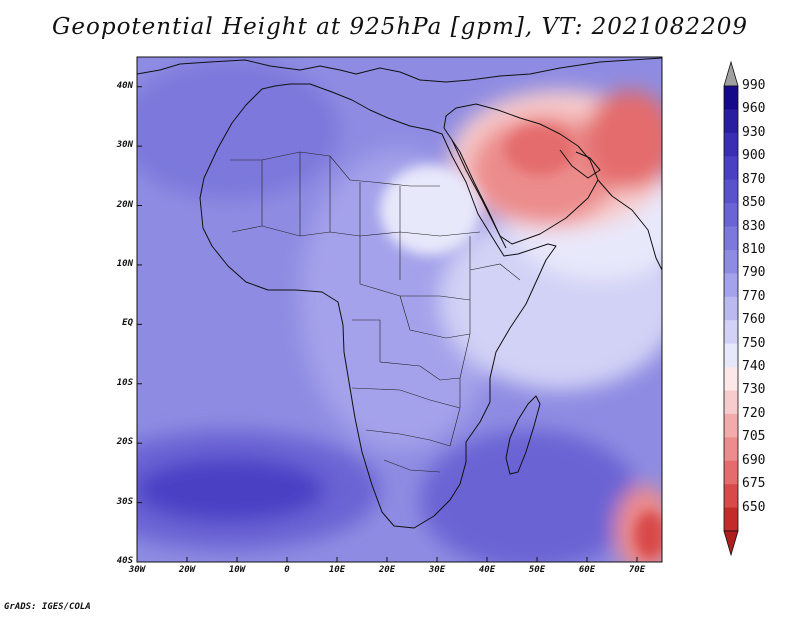  Describe the element at coordinates (530, 496) in the screenshot. I see `field-indian-ocean-high` at that location.